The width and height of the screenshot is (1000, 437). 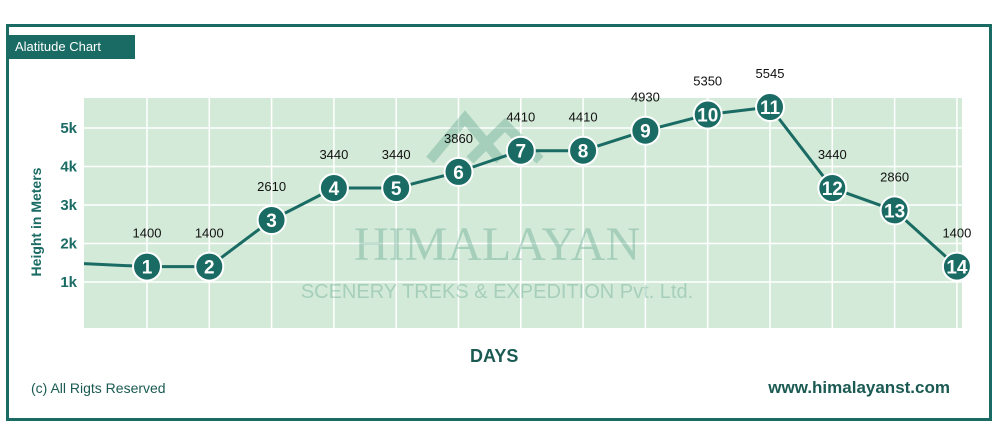 I want to click on y-tick-label: 2k, so click(x=68, y=244).